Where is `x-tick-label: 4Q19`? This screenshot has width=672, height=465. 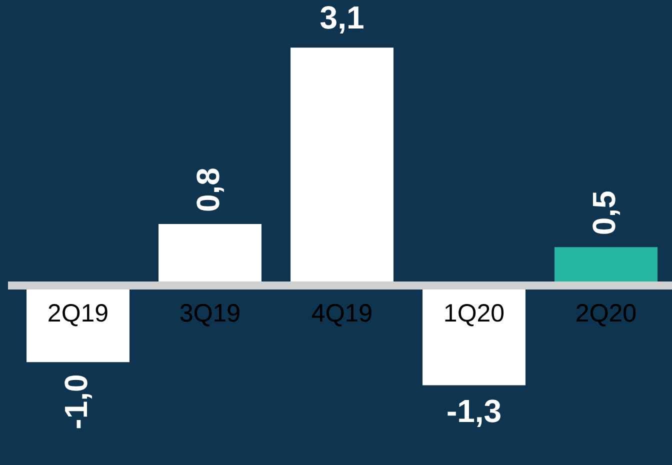 x-tick-label: 4Q19 is located at coordinates (342, 313).